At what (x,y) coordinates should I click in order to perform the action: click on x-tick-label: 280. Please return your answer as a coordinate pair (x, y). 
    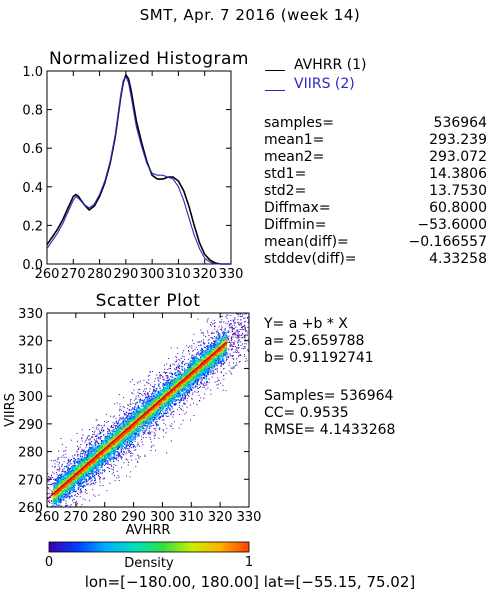
    Looking at the image, I should click on (99, 274).